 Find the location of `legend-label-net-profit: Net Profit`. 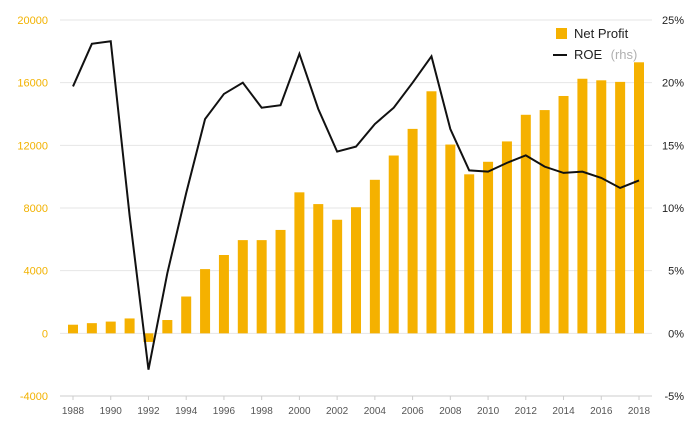

legend-label-net-profit: Net Profit is located at coordinates (601, 33).